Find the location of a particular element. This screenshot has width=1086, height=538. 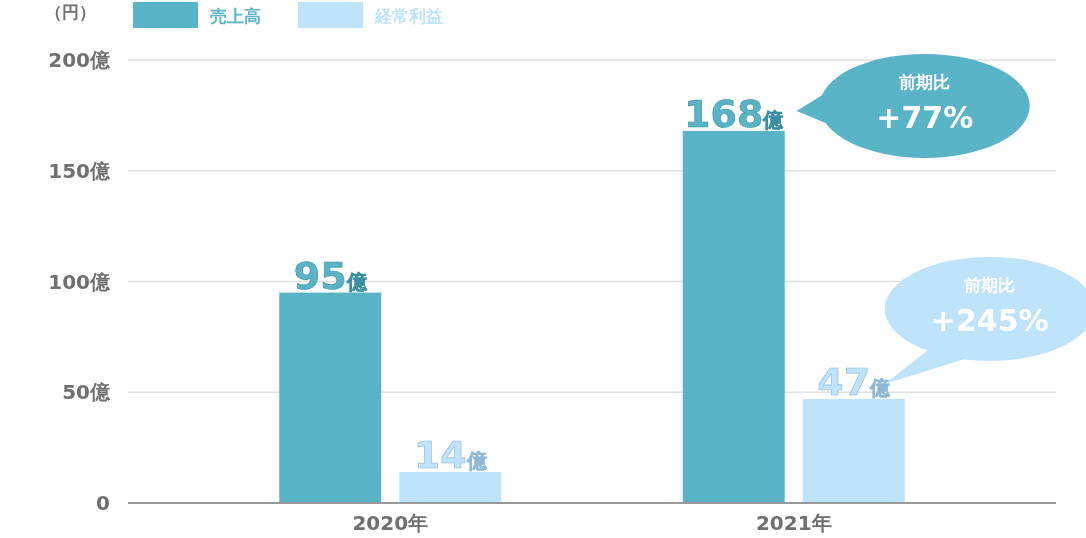

data-label: 47億 is located at coordinates (854, 381).